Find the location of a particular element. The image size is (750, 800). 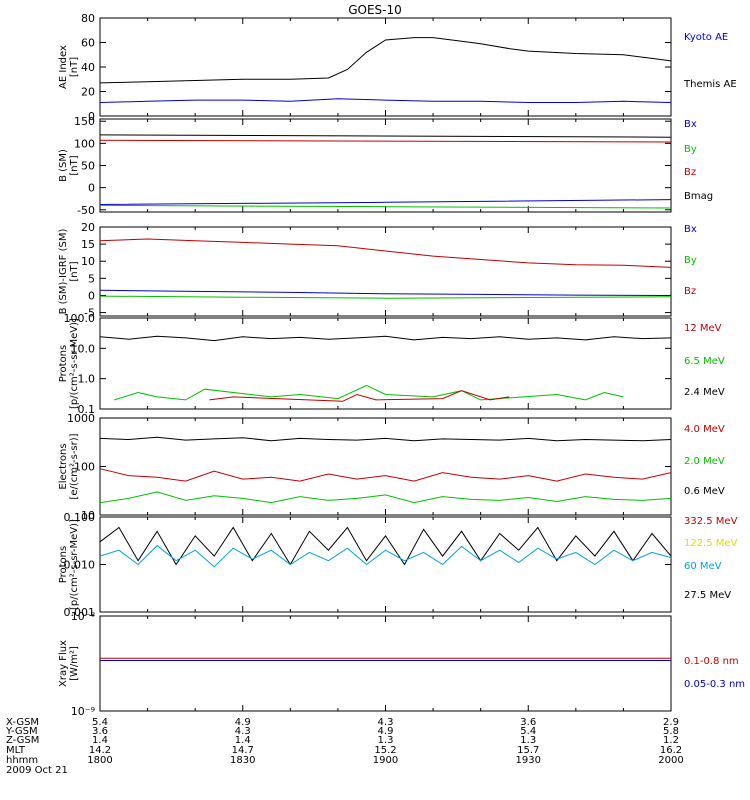

y-tick-label: -50 is located at coordinates (86, 210).